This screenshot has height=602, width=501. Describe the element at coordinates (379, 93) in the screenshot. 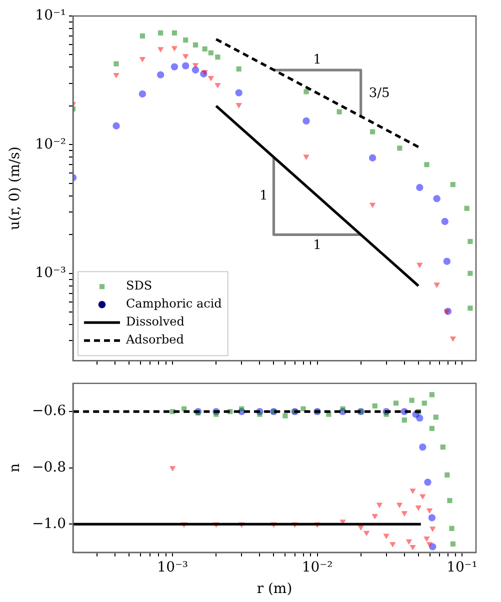

I see `annotation: 3/5` at that location.